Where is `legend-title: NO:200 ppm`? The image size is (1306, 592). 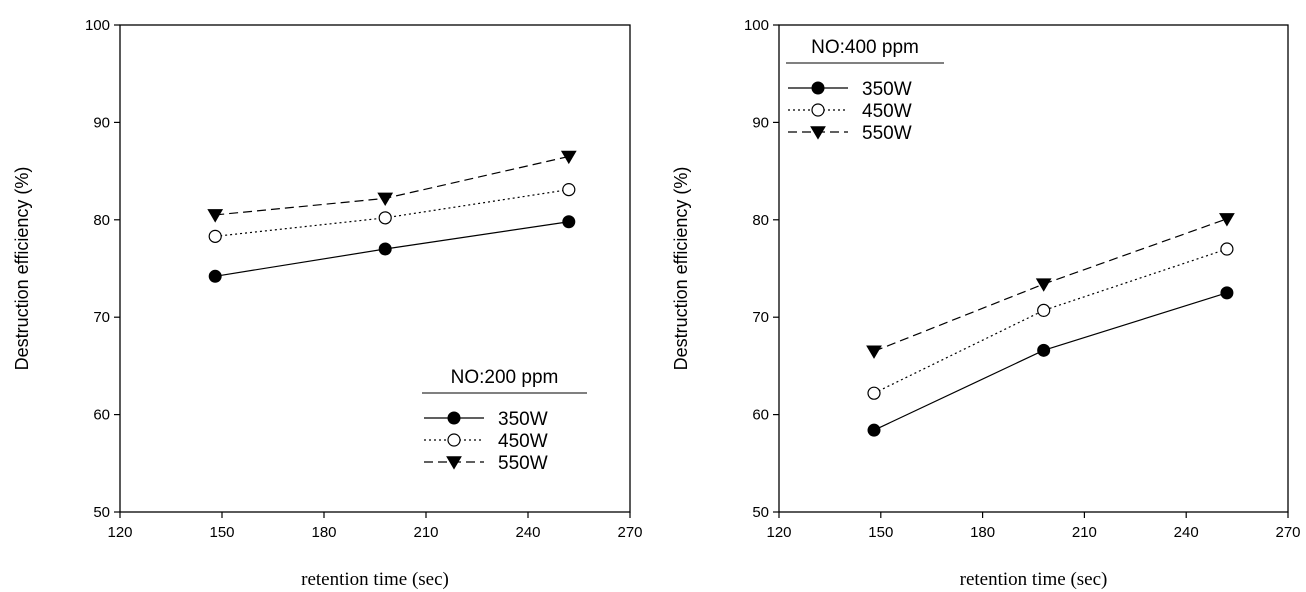
legend-title: NO:200 ppm is located at coordinates (505, 377).